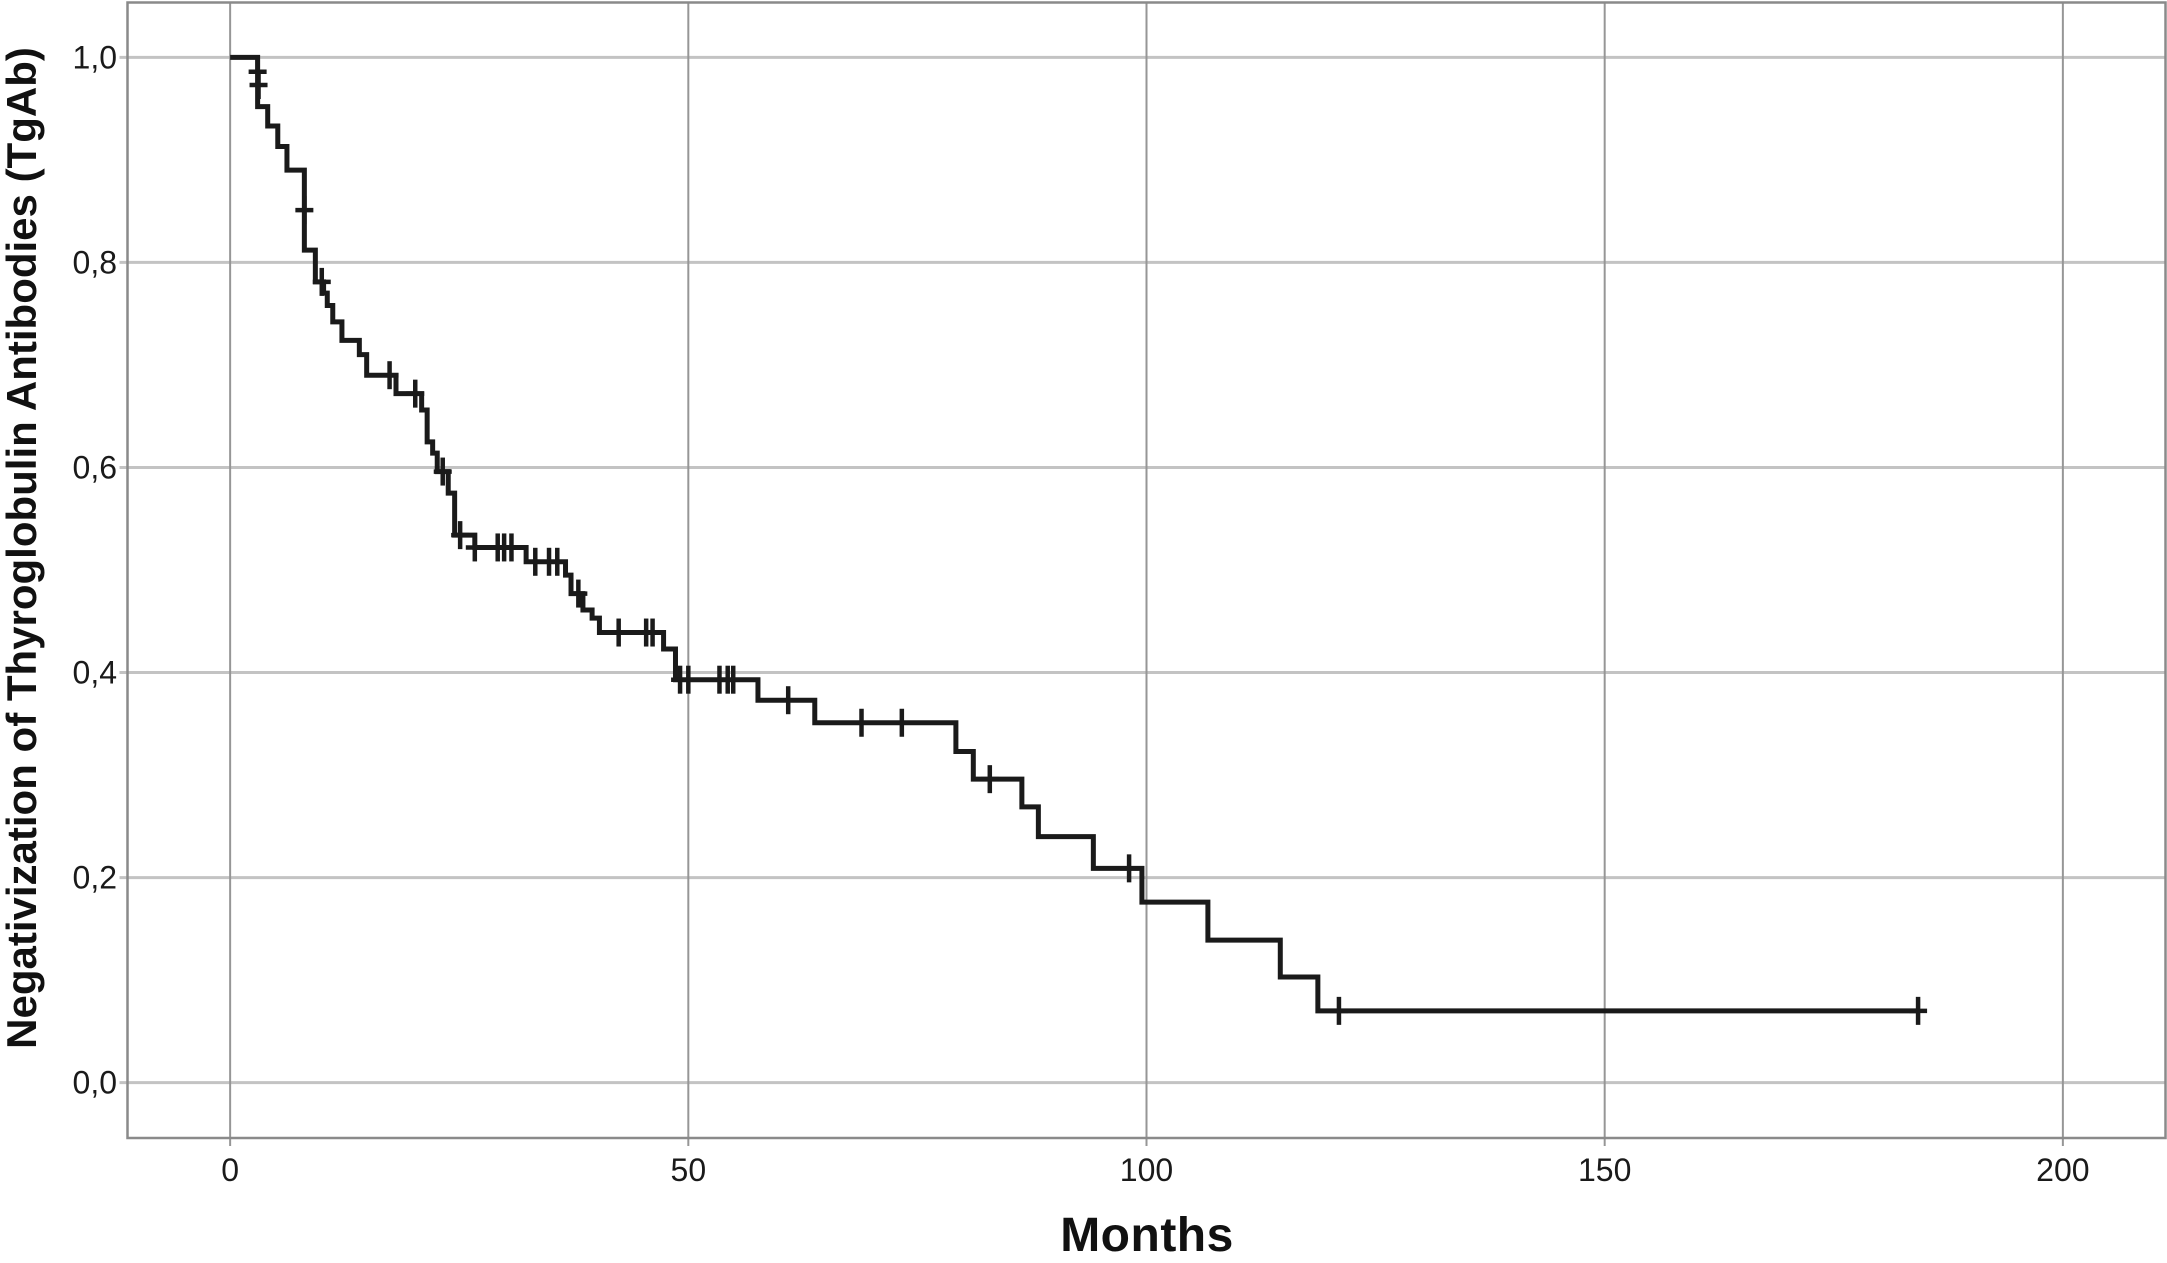 Image resolution: width=2167 pixels, height=1263 pixels. What do you see at coordinates (95, 673) in the screenshot?
I see `y-tick-label: 0,4` at bounding box center [95, 673].